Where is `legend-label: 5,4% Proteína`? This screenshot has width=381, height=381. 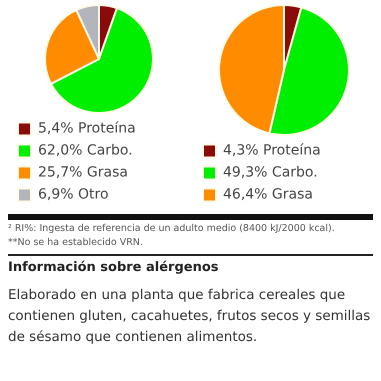 legend-label: 5,4% Proteína is located at coordinates (87, 128).